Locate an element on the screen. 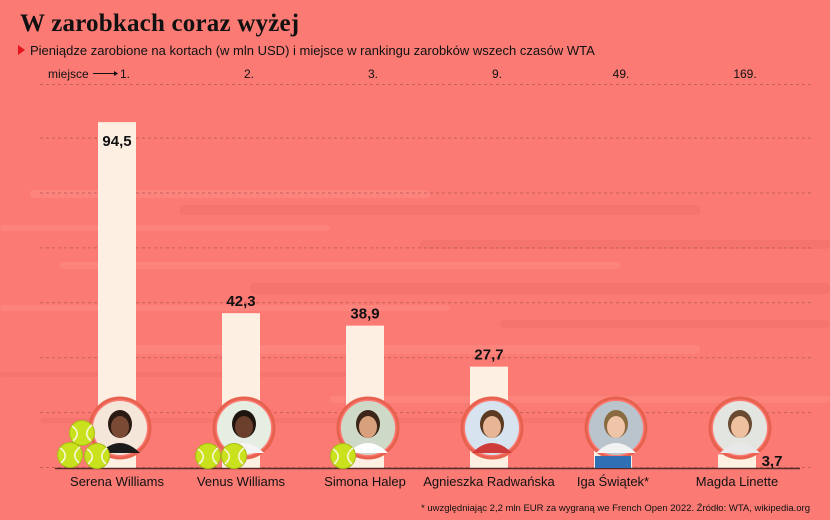 The width and height of the screenshot is (830, 520). rank-label: 169. is located at coordinates (744, 74).